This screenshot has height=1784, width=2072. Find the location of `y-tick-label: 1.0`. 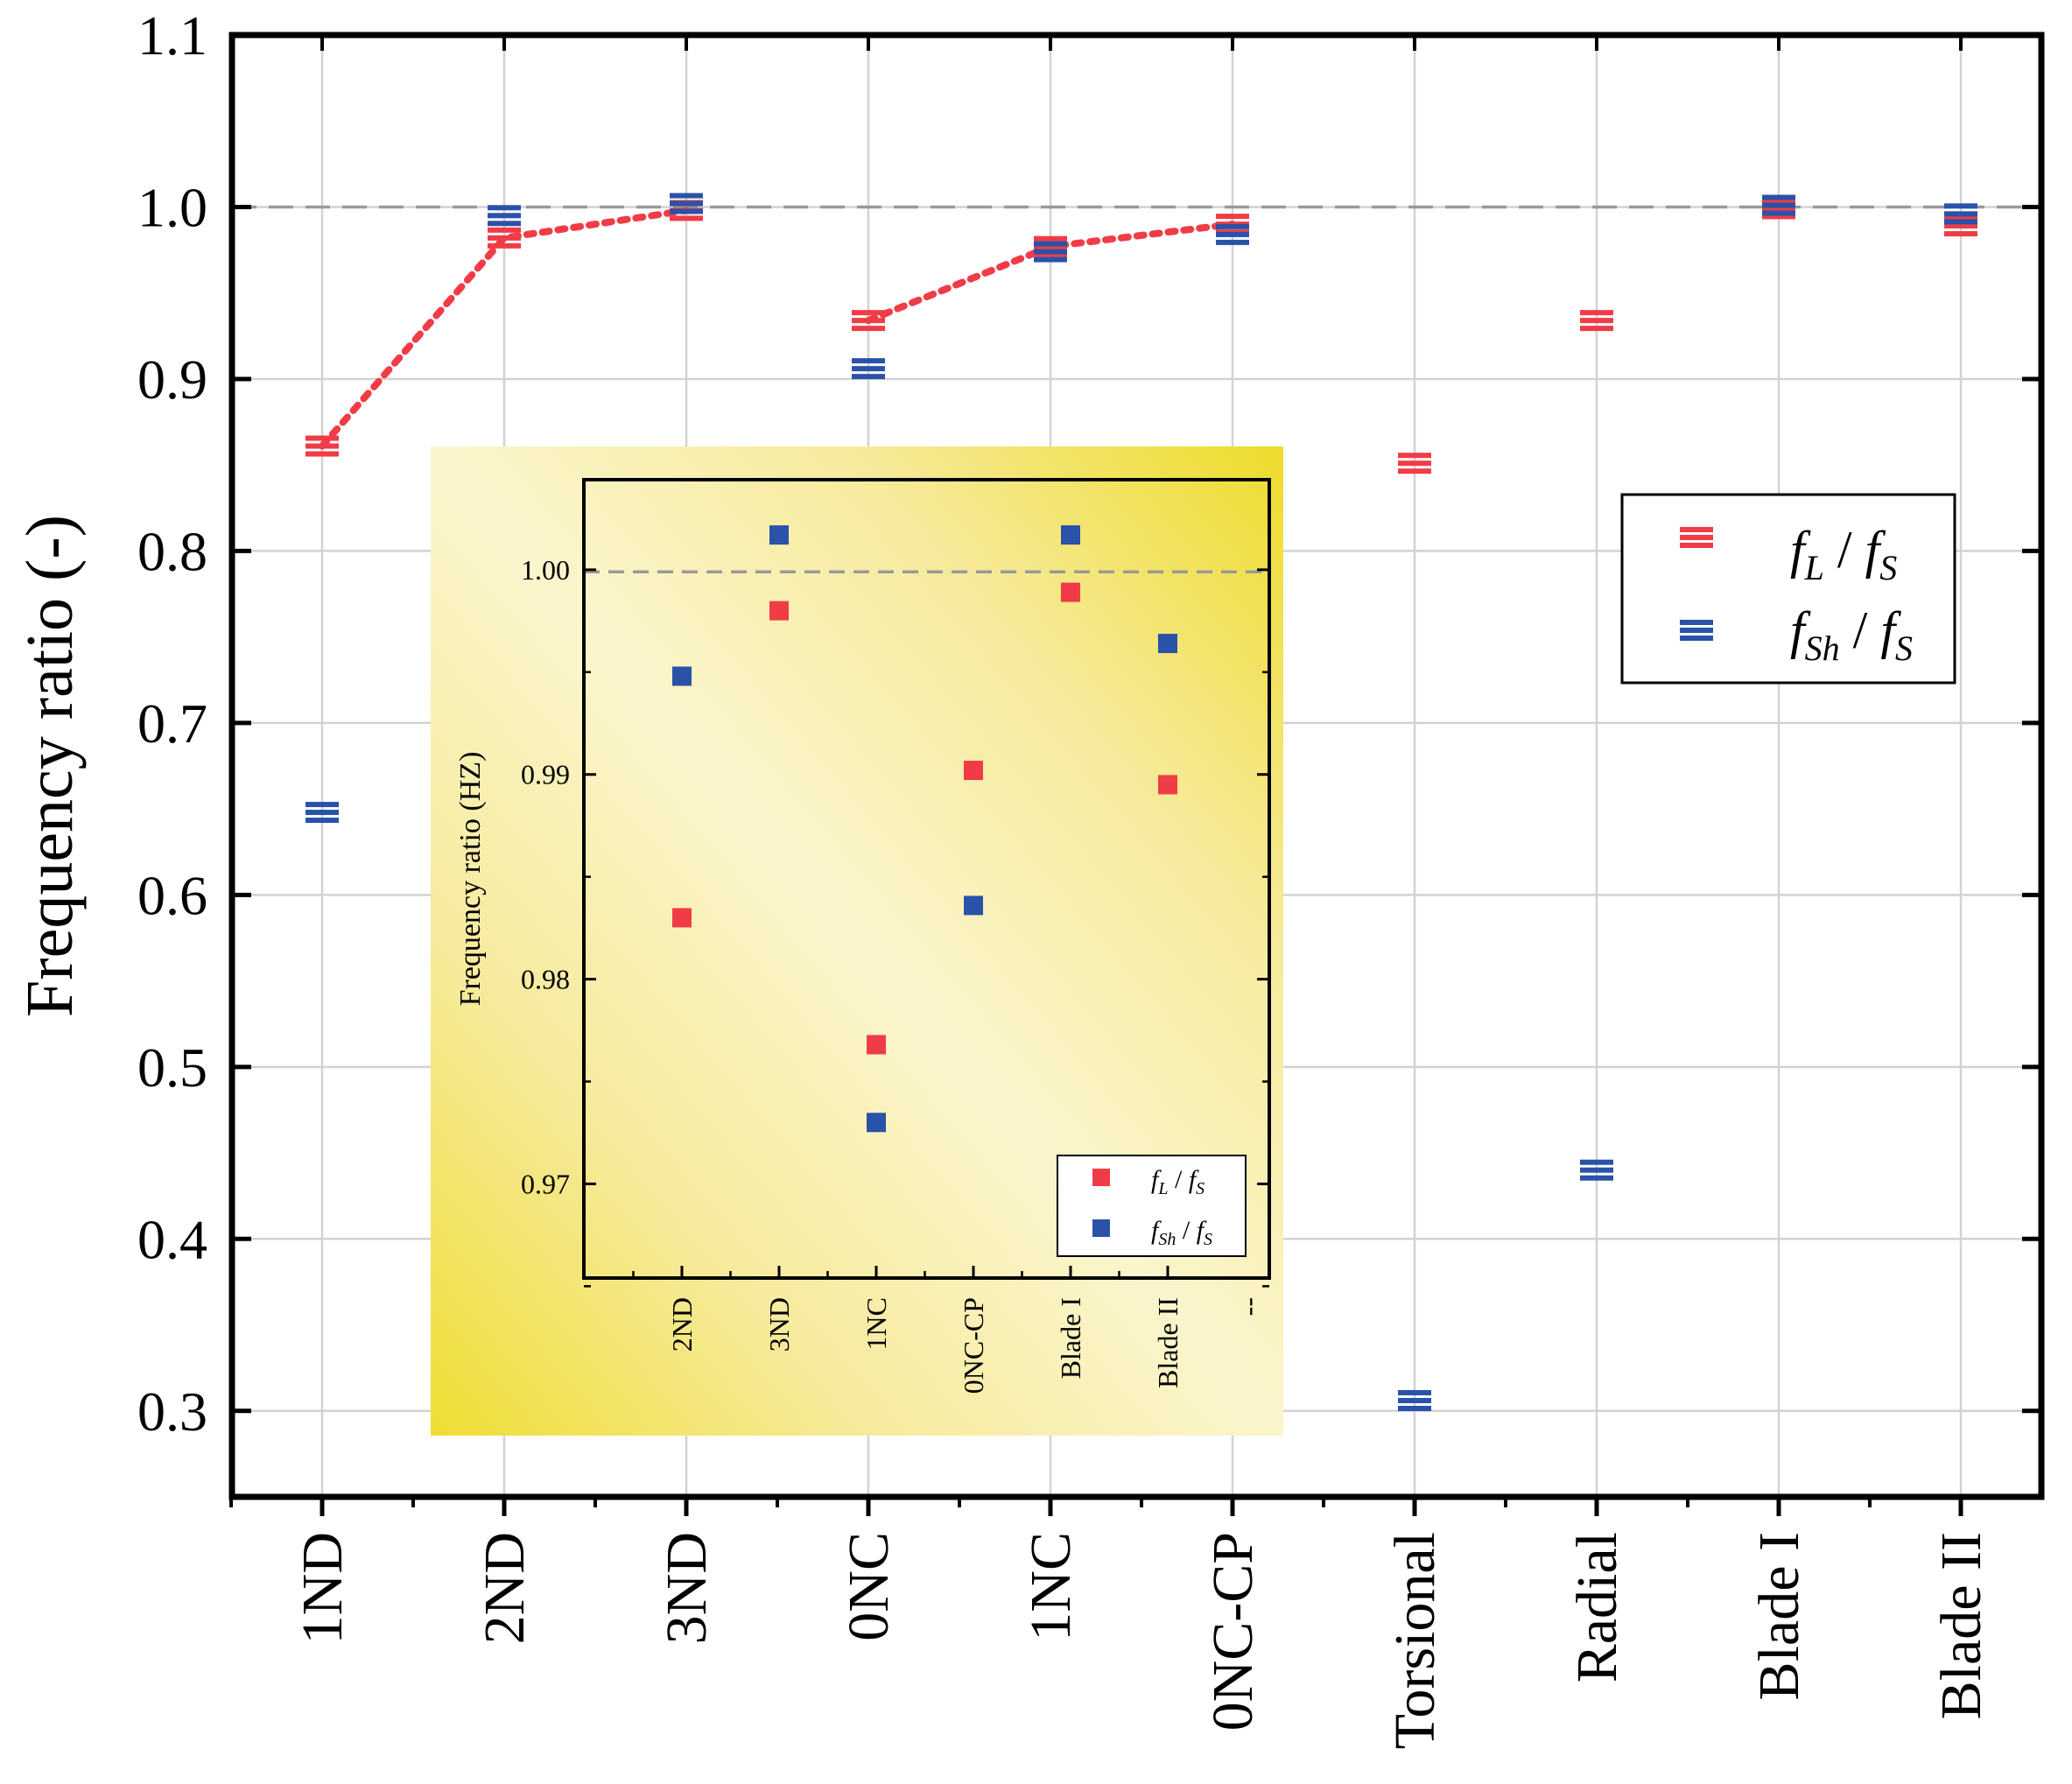

y-tick-label: 1.0 is located at coordinates (172, 207).